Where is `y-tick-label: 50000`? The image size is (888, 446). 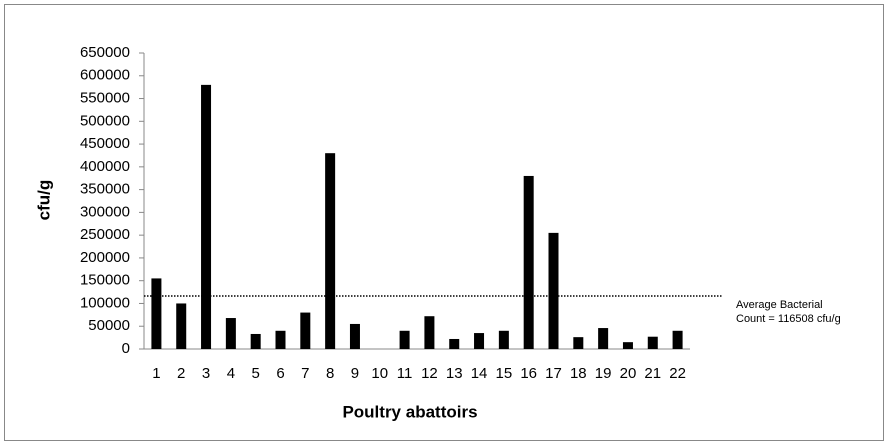 y-tick-label: 50000 is located at coordinates (109, 325).